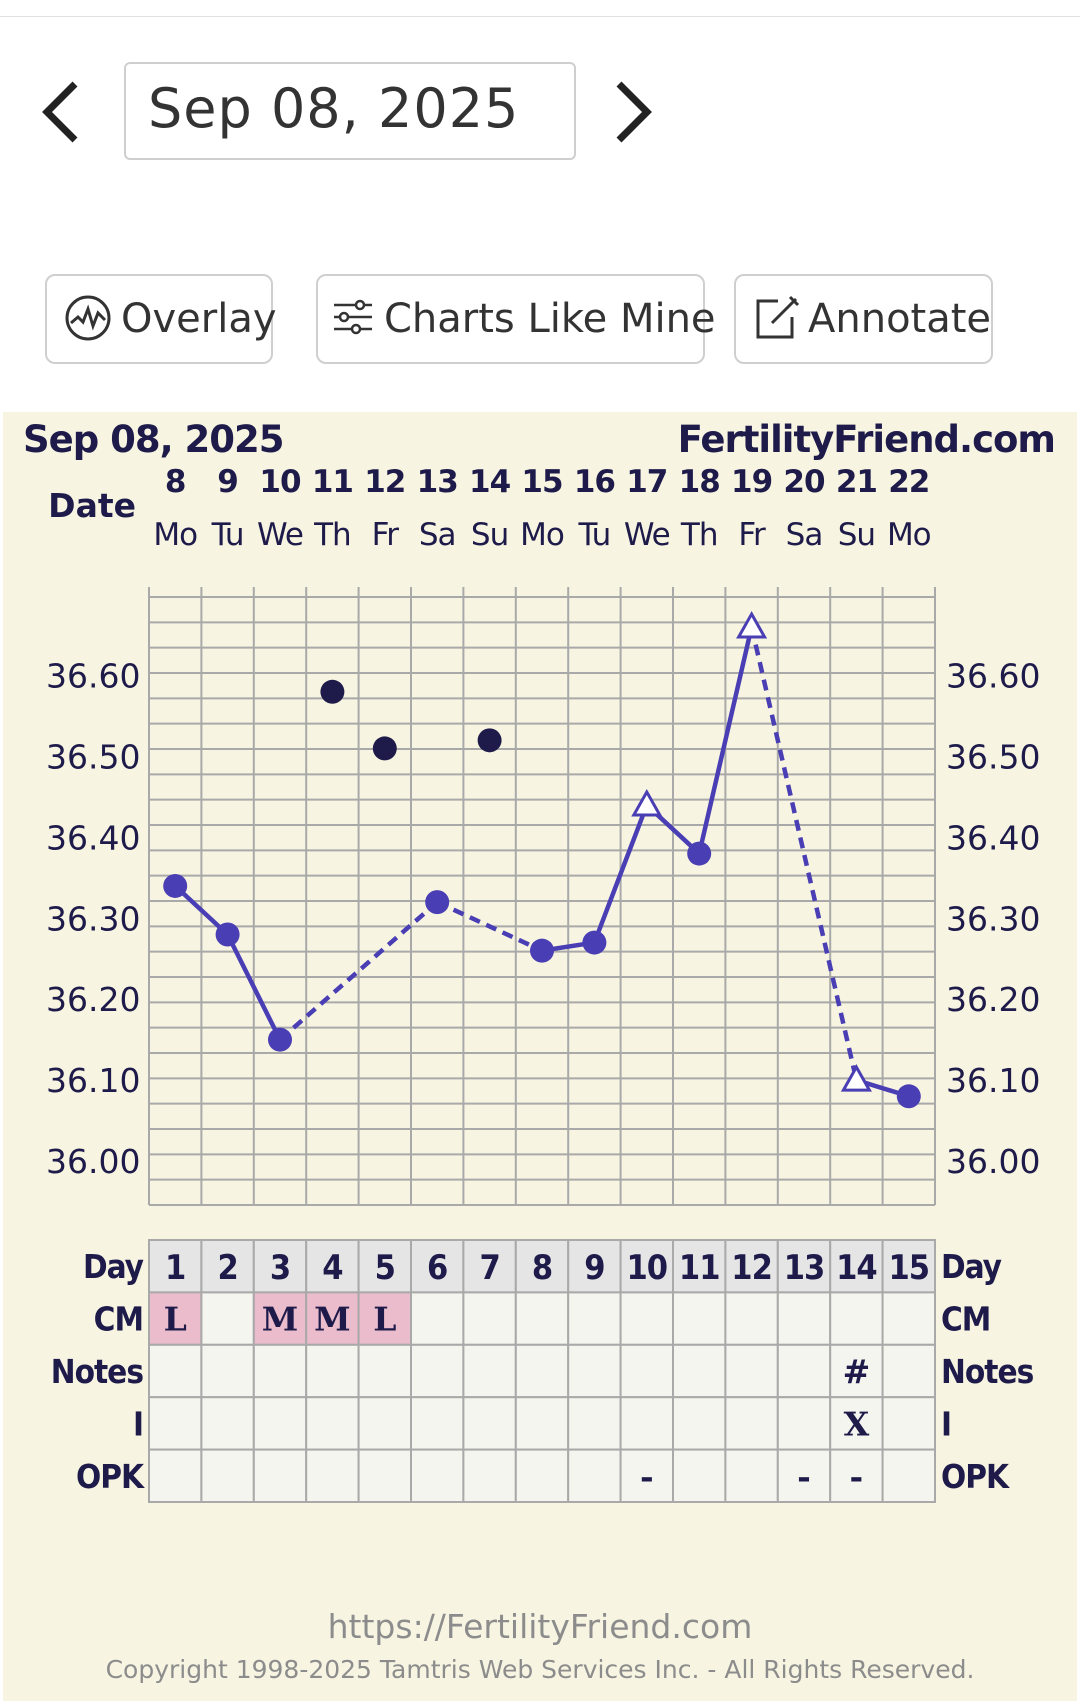 This screenshot has width=1080, height=1701. I want to click on cycle-day-number: 2, so click(227, 1268).